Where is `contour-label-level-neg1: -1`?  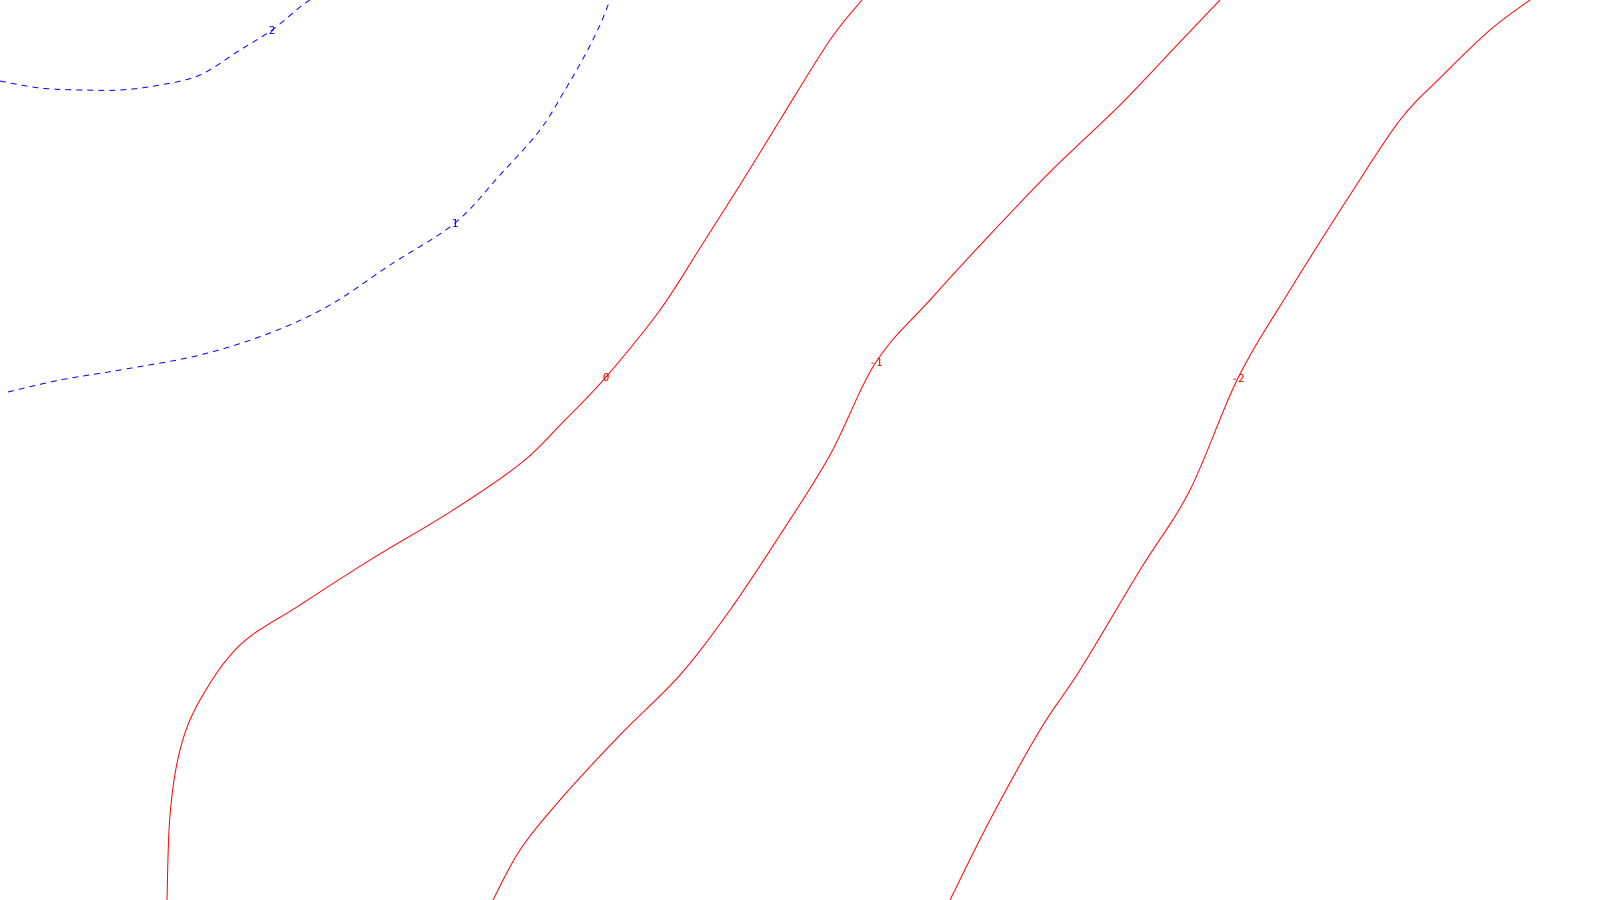
contour-label-level-neg1: -1 is located at coordinates (875, 362).